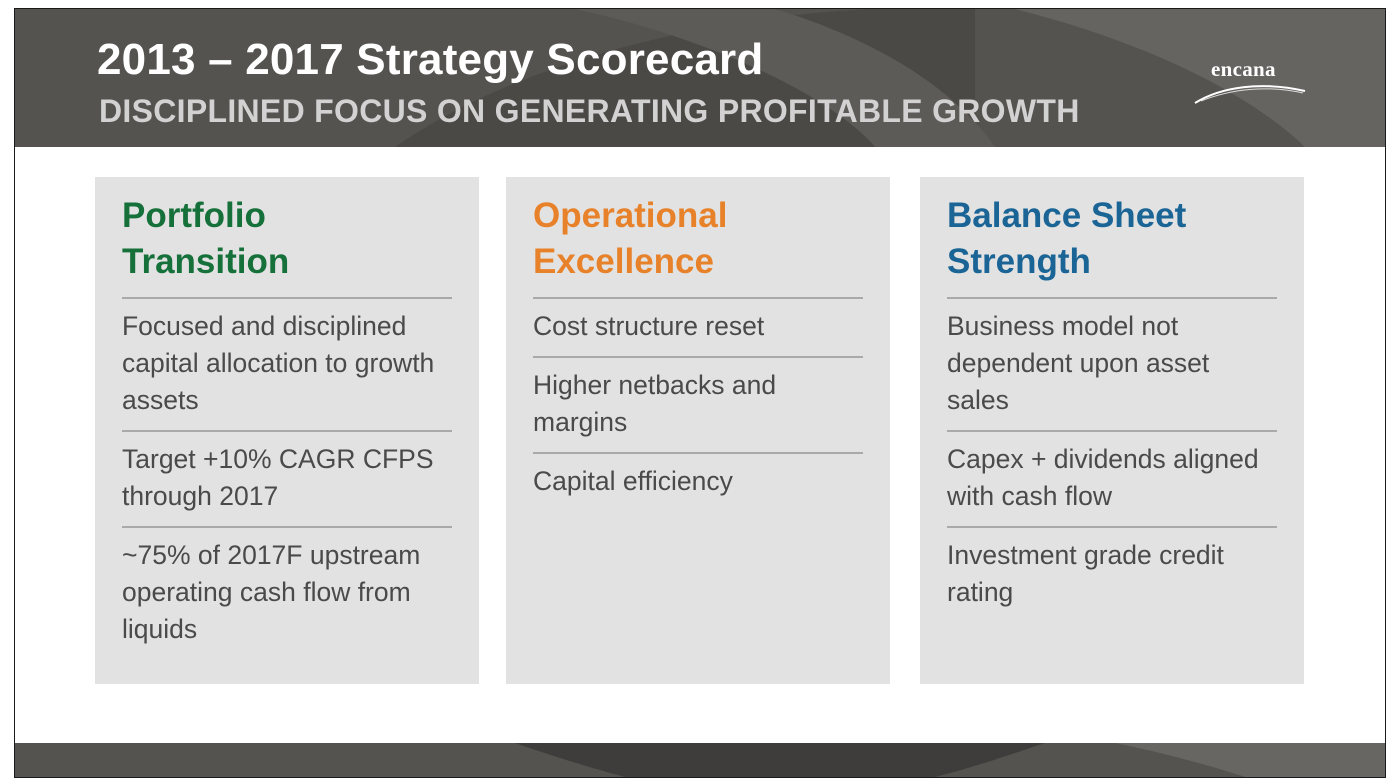 This screenshot has height=783, width=1393. I want to click on panel-heading: Operational Excellence, so click(698, 239).